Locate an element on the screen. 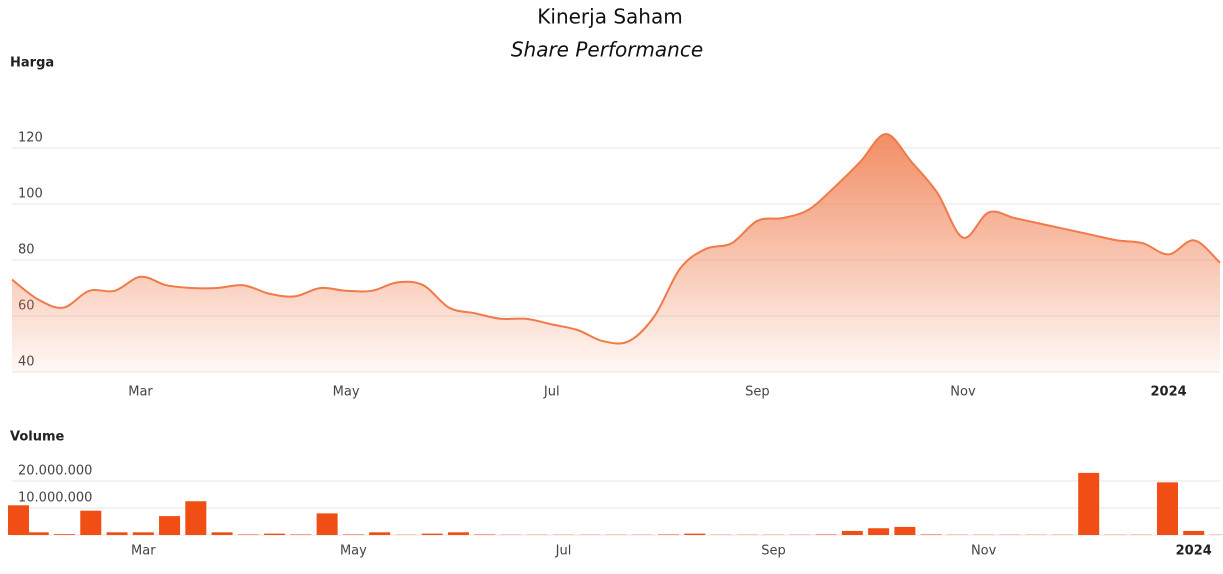 This screenshot has width=1223, height=574. y-tick-label: 80 is located at coordinates (26, 250).